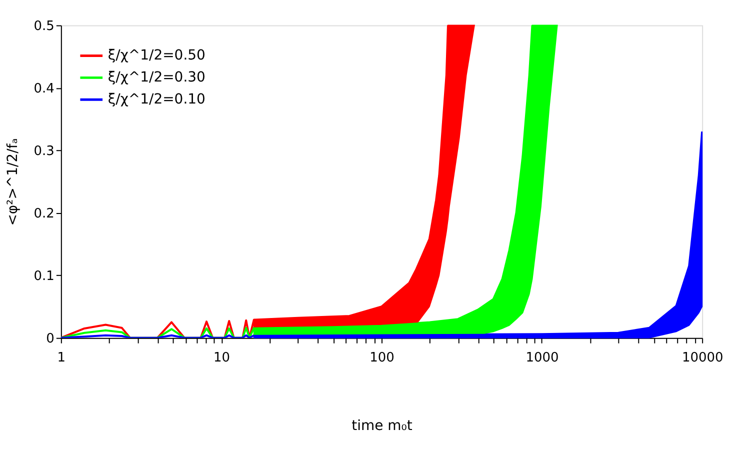 Image resolution: width=750 pixels, height=450 pixels. I want to click on y-tick-label: 0.4, so click(44, 88).